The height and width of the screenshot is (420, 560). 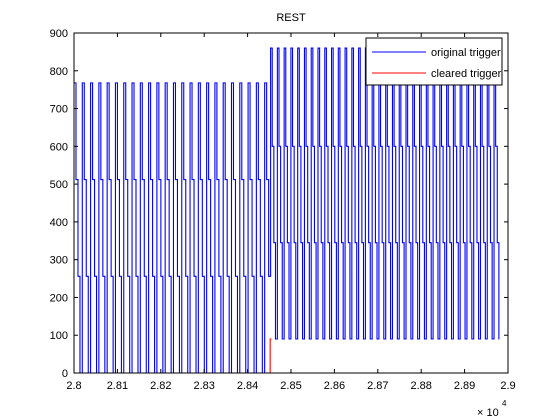 What do you see at coordinates (59, 298) in the screenshot?
I see `y-tick-label-2: 200` at bounding box center [59, 298].